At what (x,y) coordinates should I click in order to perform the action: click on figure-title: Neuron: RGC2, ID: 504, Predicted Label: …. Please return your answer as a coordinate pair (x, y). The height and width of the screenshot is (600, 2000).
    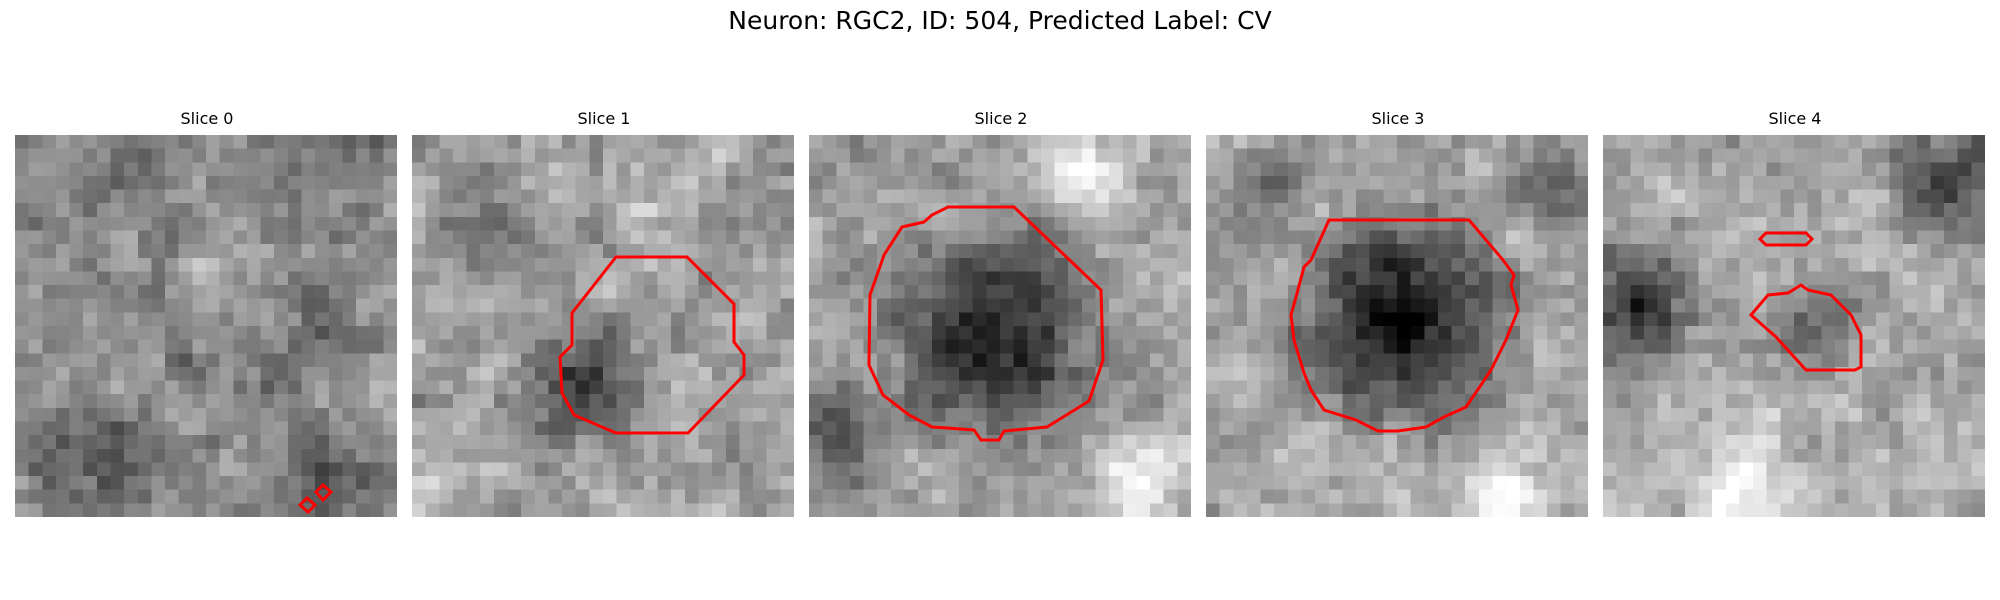
    Looking at the image, I should click on (1000, 20).